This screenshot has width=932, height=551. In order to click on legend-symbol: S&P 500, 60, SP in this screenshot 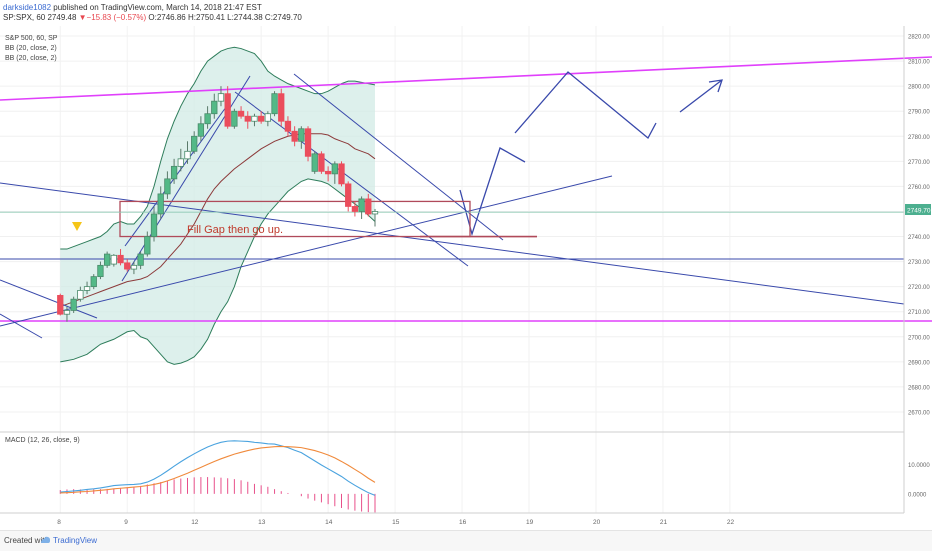, I will do `click(31, 38)`.